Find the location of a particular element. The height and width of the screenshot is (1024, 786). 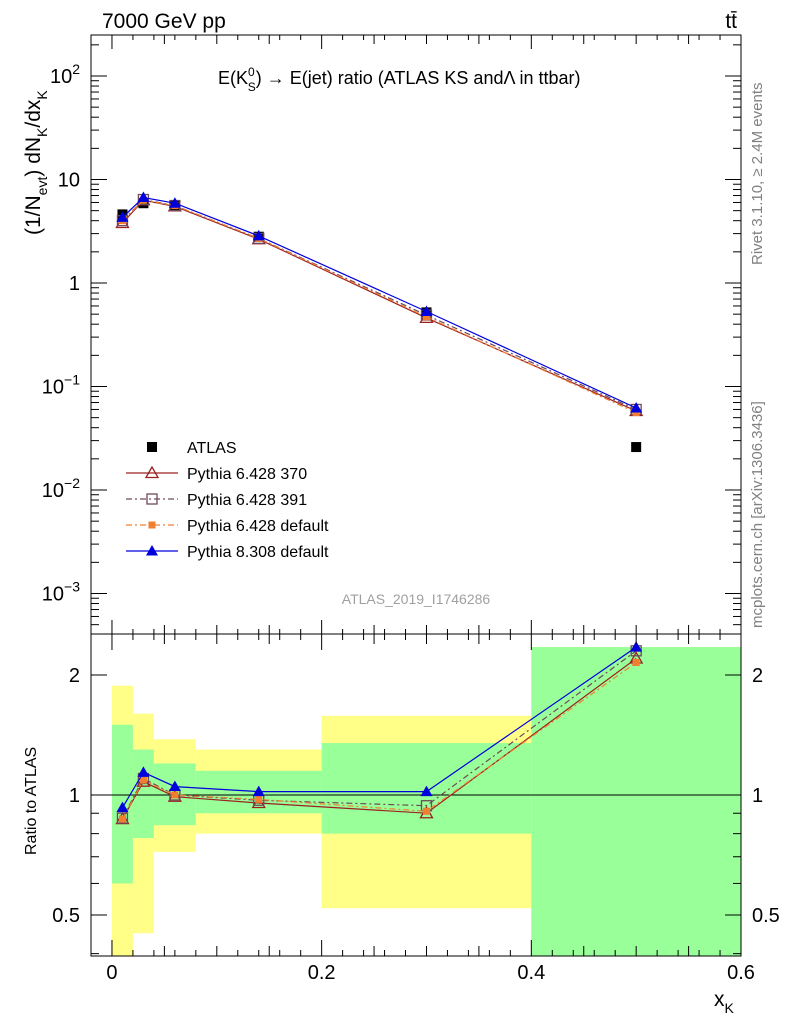

ratio-y-tick-label-left: 2 is located at coordinates (74, 676).